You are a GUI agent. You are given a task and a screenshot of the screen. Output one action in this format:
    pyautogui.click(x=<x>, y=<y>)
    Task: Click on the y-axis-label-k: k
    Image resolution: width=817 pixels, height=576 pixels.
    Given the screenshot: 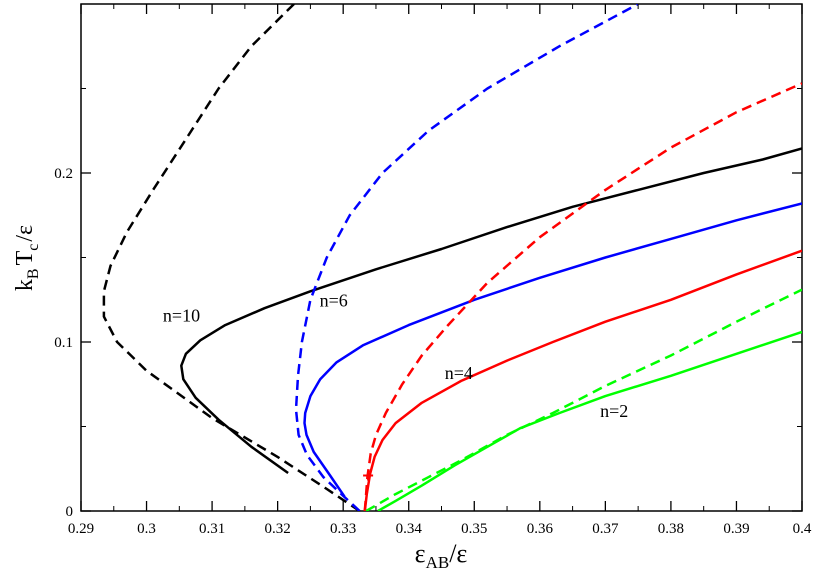 What is the action you would take?
    pyautogui.click(x=25, y=285)
    